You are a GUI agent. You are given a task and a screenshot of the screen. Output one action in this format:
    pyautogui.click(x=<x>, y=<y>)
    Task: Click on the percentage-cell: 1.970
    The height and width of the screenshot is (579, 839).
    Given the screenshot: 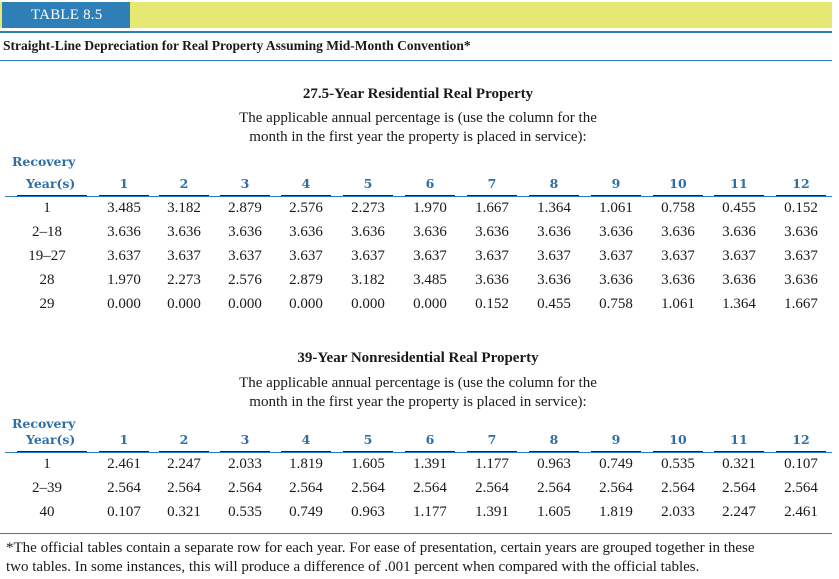 What is the action you would take?
    pyautogui.click(x=124, y=280)
    